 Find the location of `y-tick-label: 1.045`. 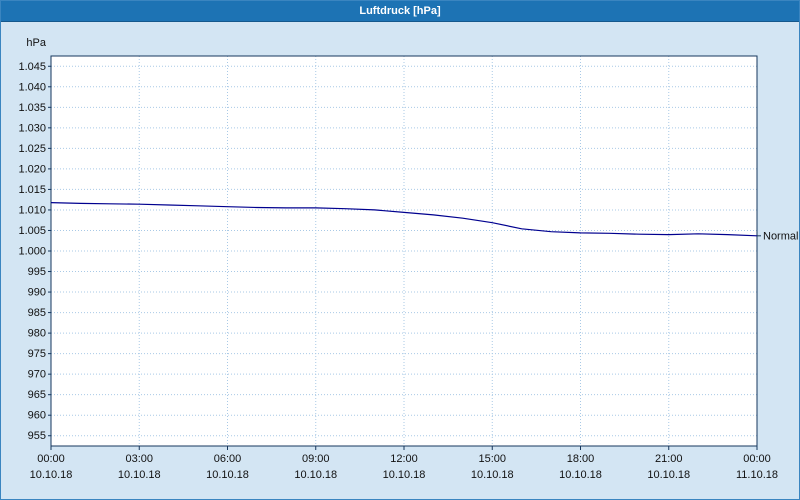

y-tick-label: 1.045 is located at coordinates (32, 67).